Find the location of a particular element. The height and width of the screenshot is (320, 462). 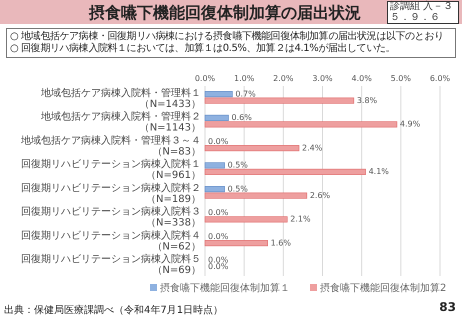

data-label: 0.7% is located at coordinates (245, 93).